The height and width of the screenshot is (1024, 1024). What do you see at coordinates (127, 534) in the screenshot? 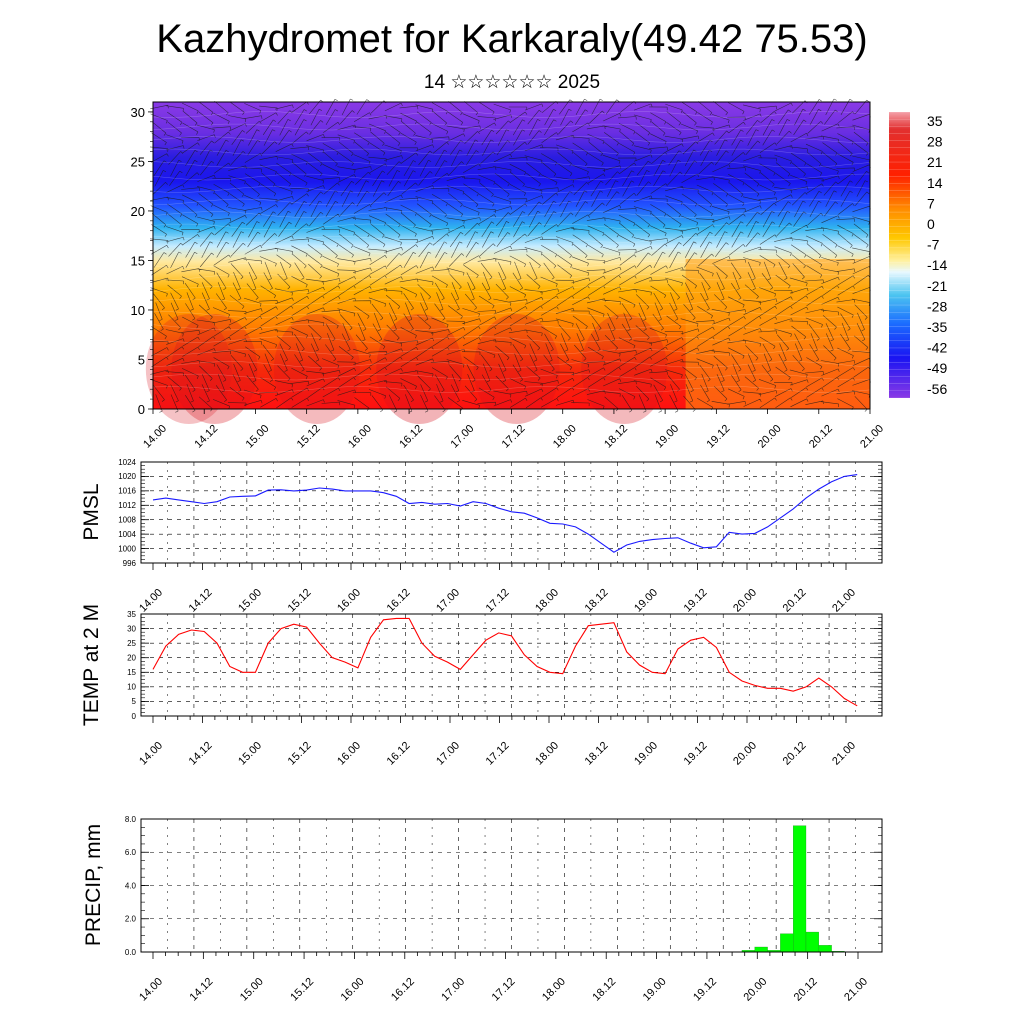
I see `y-tick-label: 1004` at bounding box center [127, 534].